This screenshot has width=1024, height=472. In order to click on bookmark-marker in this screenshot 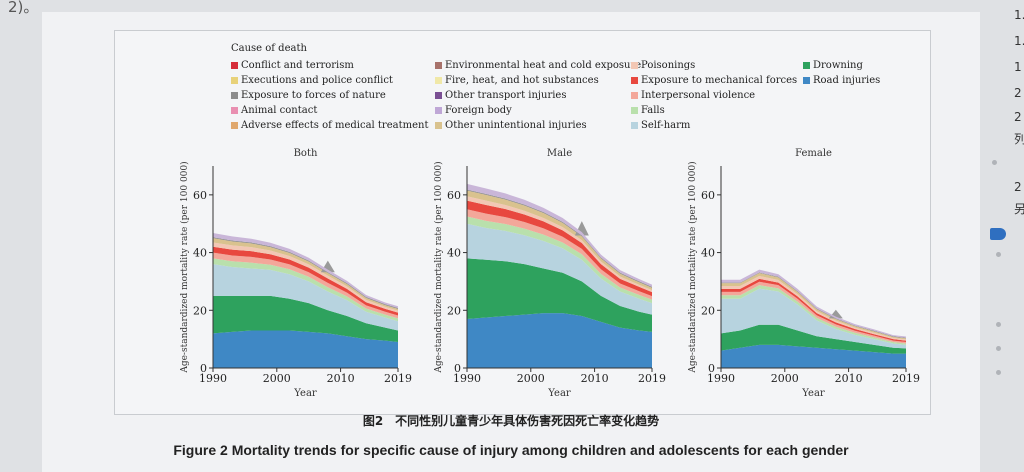, I will do `click(998, 234)`.